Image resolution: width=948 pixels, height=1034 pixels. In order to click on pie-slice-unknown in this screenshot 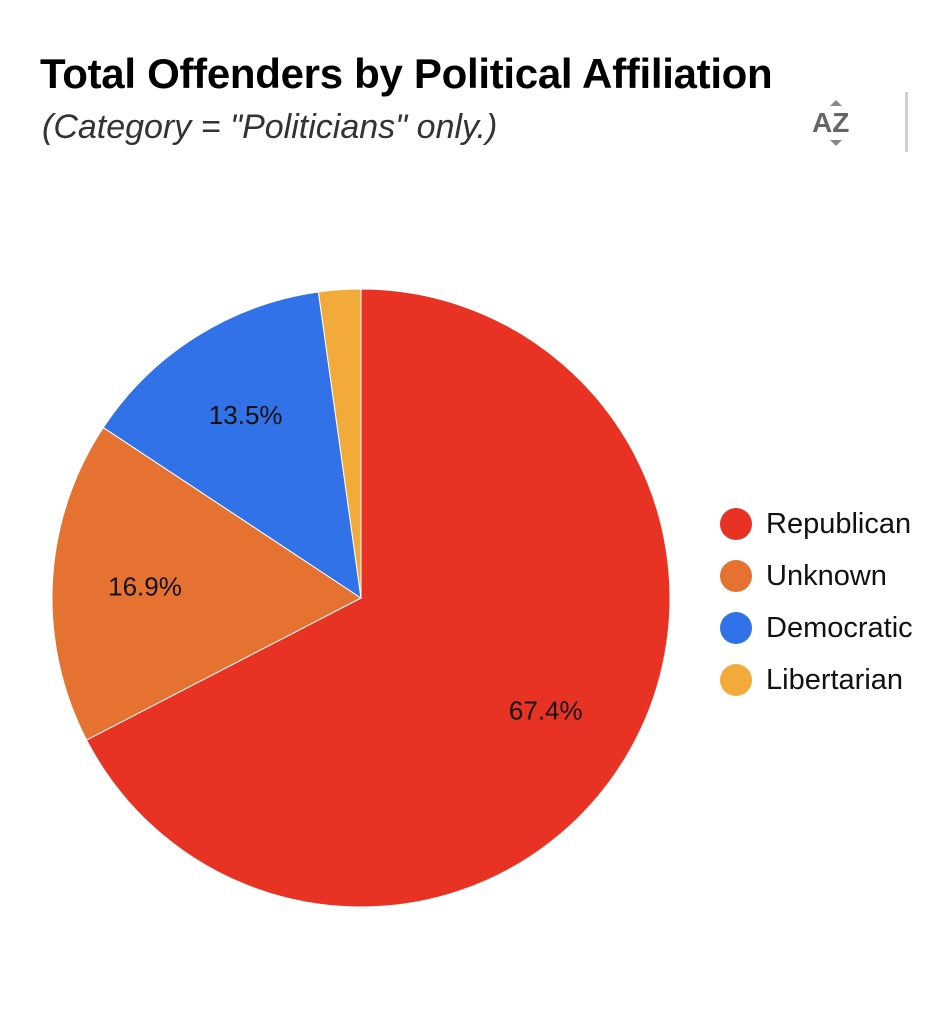, I will do `click(206, 583)`.